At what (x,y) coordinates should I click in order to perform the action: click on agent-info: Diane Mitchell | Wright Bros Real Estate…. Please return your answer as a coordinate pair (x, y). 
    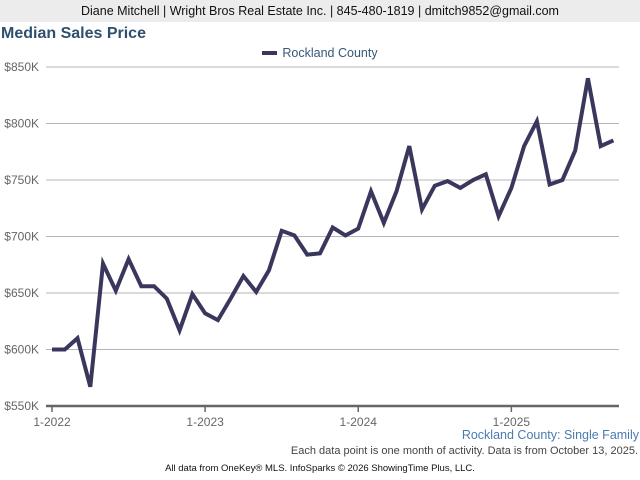
    Looking at the image, I should click on (320, 11).